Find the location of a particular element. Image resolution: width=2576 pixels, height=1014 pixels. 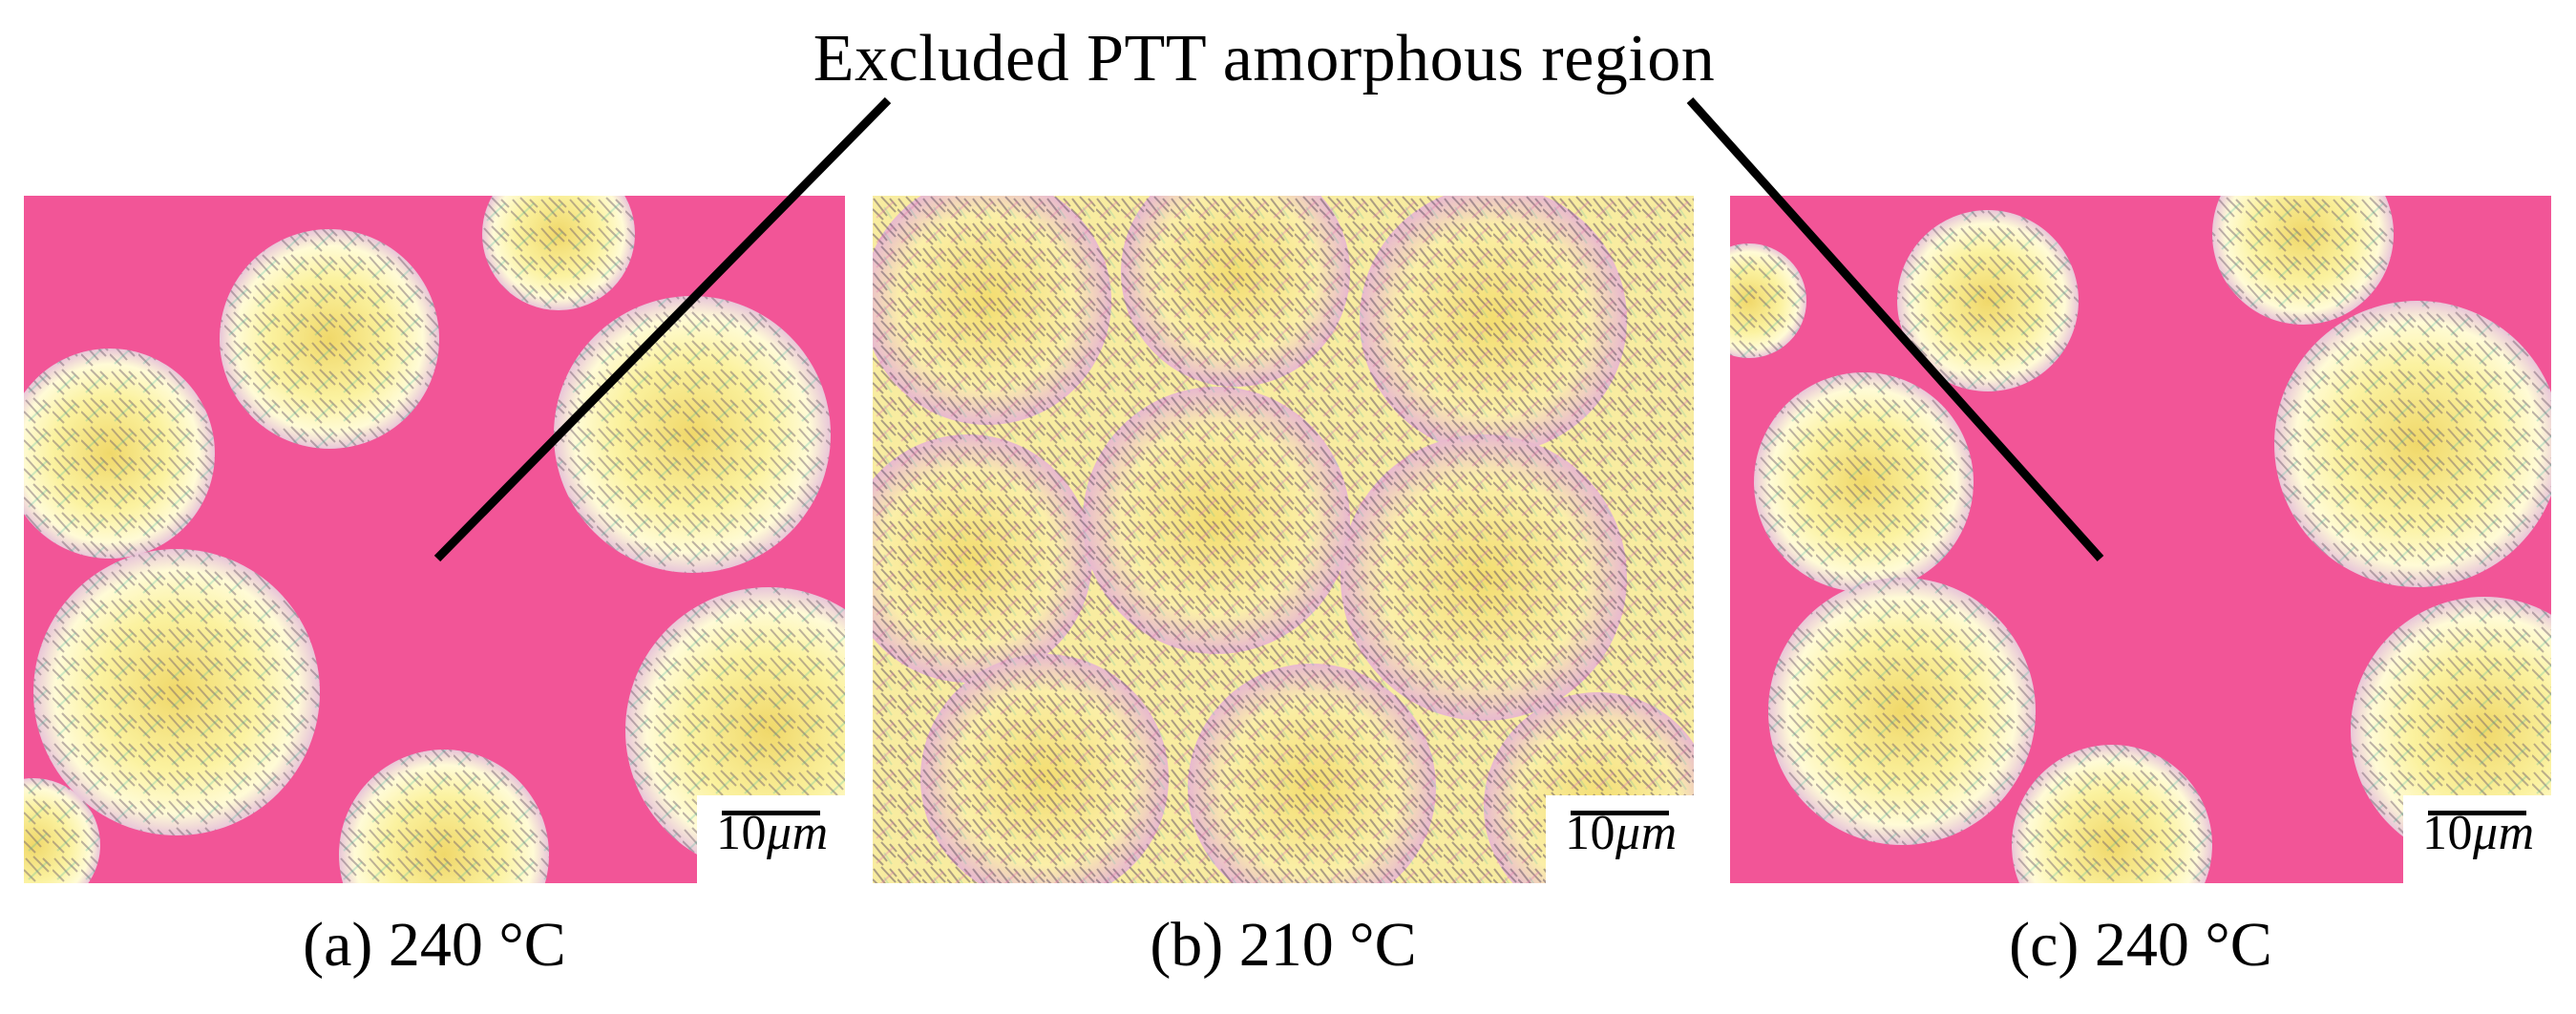

scale-bar-a: 10μm is located at coordinates (771, 839).